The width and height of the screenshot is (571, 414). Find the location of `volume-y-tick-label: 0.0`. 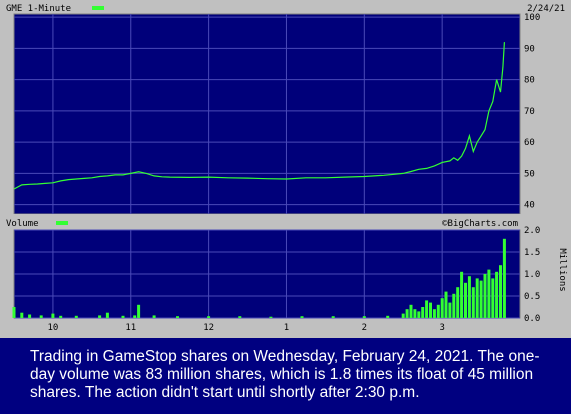

volume-y-tick-label: 0.0 is located at coordinates (532, 319).